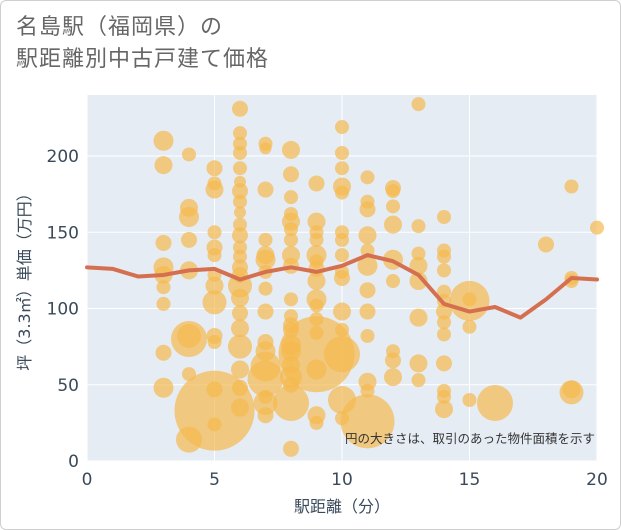 The width and height of the screenshot is (621, 530). Describe the element at coordinates (342, 506) in the screenshot. I see `x-axis-title: 駅距離（分）` at that location.